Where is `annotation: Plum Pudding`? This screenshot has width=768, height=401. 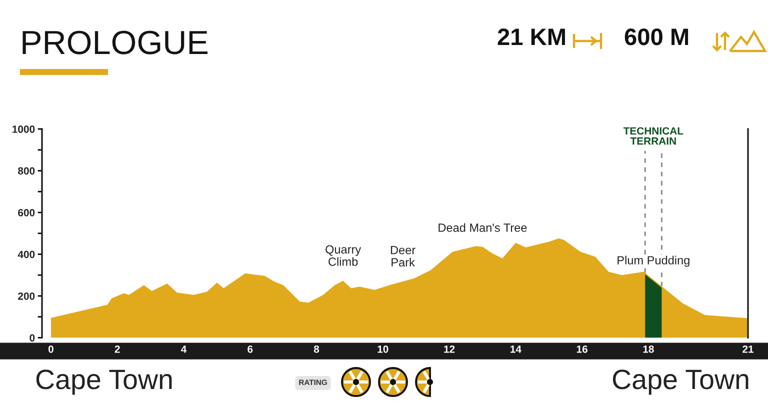
annotation: Plum Pudding is located at coordinates (654, 261).